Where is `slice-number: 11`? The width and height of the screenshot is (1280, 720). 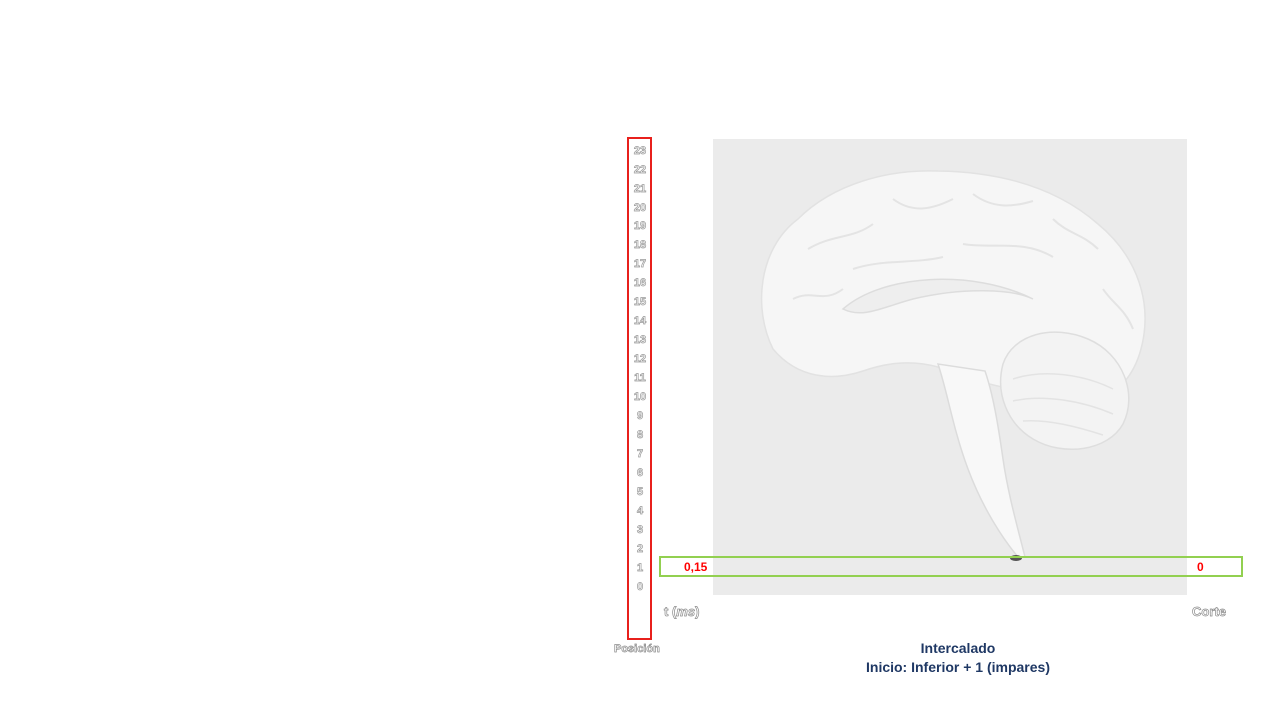
slice-number: 11 is located at coordinates (640, 378).